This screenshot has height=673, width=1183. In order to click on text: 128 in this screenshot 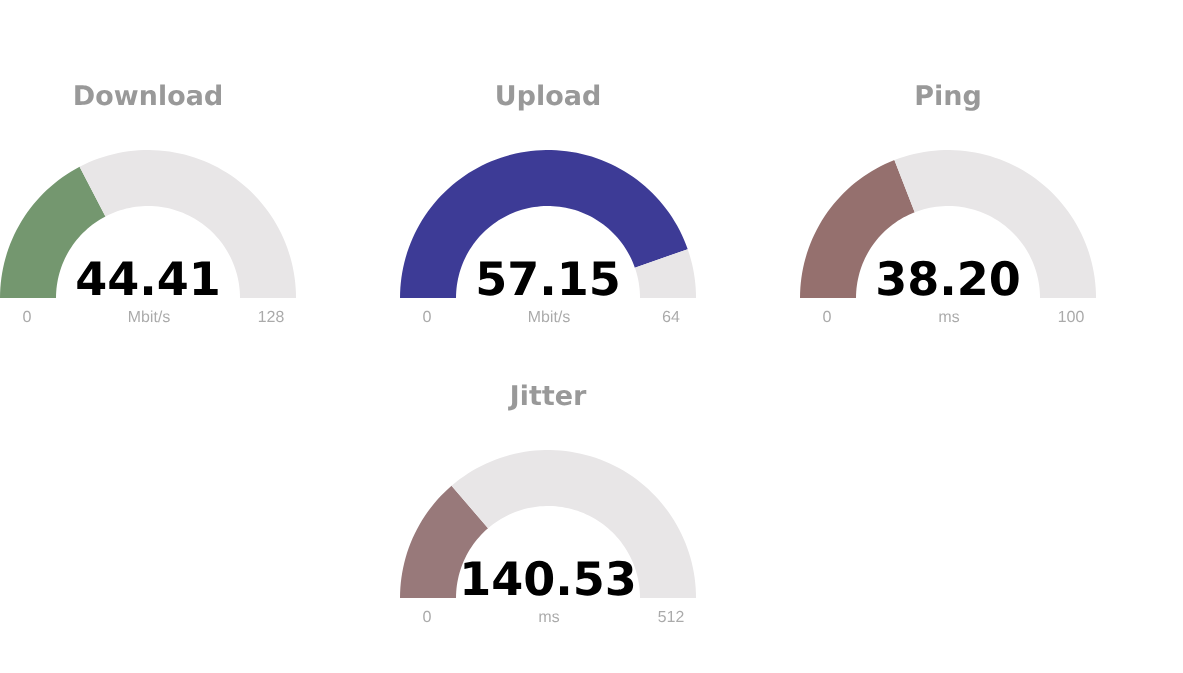, I will do `click(271, 316)`.